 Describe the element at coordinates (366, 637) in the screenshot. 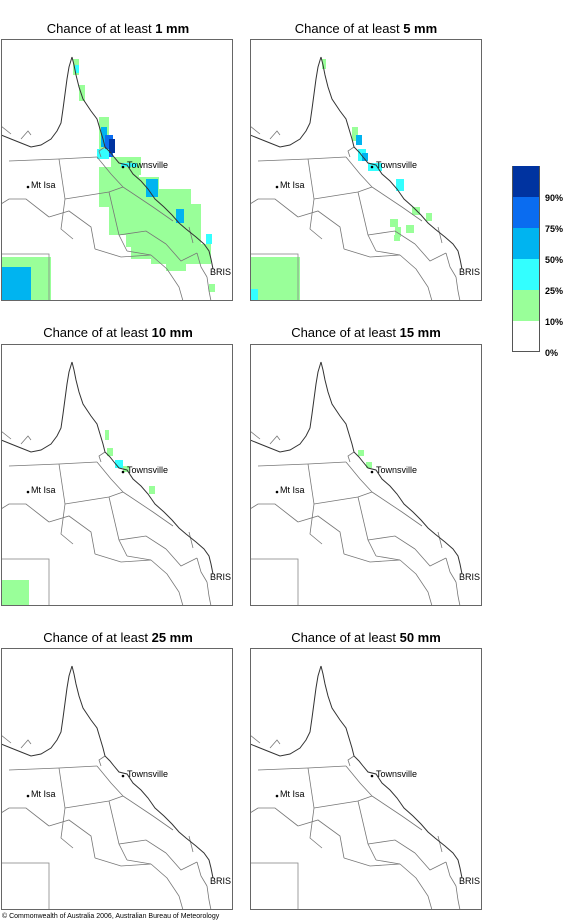

I see `panel-title-50mm: Chance of at least 50 mm` at that location.